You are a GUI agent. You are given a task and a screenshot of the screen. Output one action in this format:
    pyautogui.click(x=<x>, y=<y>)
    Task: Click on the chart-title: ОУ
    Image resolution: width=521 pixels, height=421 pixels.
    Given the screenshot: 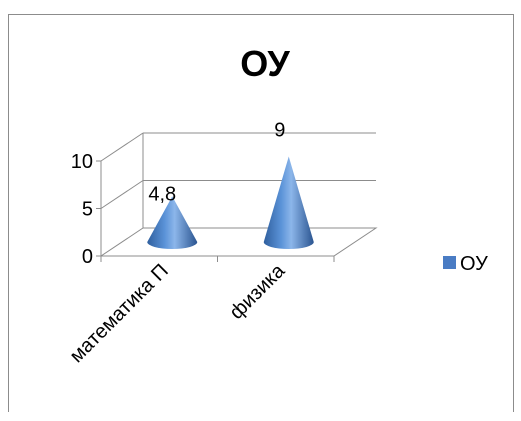 What is the action you would take?
    pyautogui.click(x=265, y=63)
    